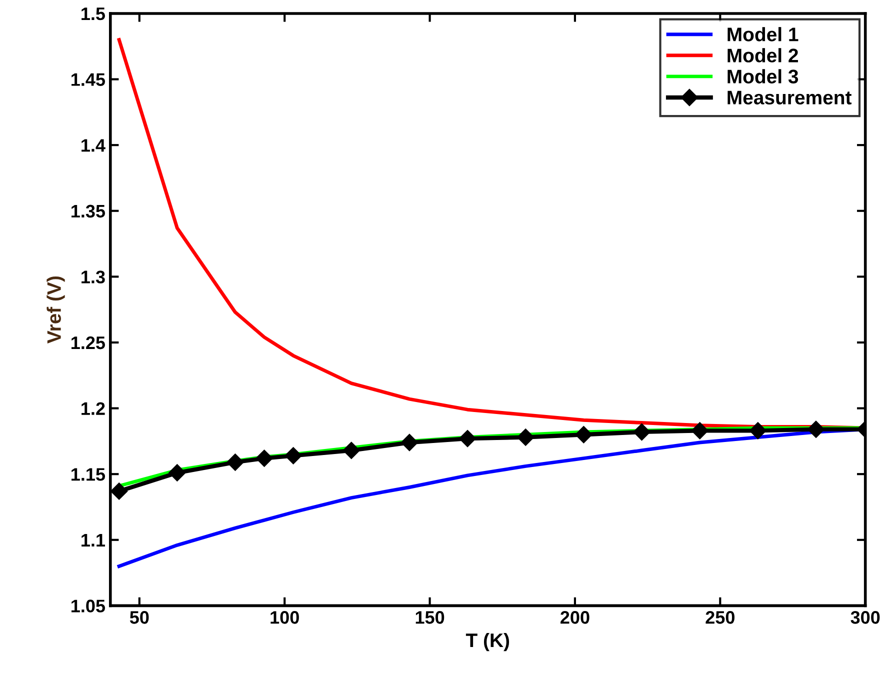  What do you see at coordinates (763, 55) in the screenshot?
I see `legend-label: Model 2` at bounding box center [763, 55].